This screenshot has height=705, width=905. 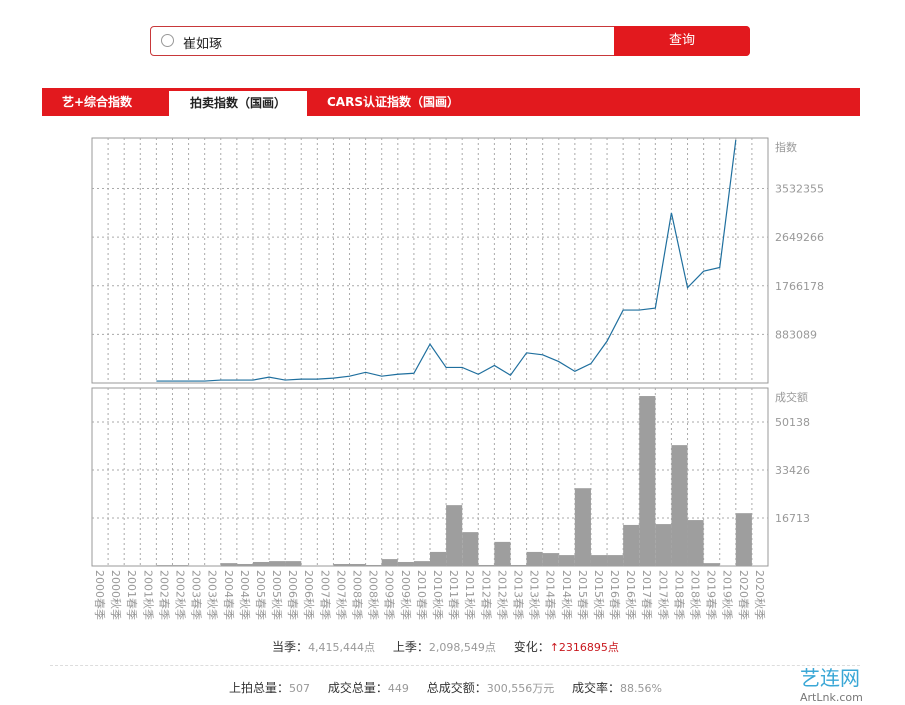 What do you see at coordinates (438, 595) in the screenshot?
I see `x-tick-label: 2010秋季` at bounding box center [438, 595].